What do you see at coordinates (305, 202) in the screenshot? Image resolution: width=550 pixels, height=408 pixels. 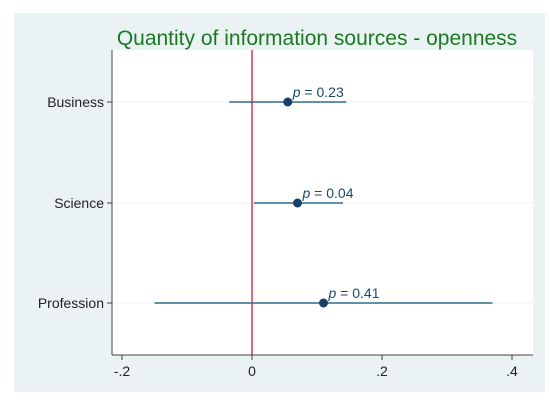 I see `point-estimates` at bounding box center [305, 202].